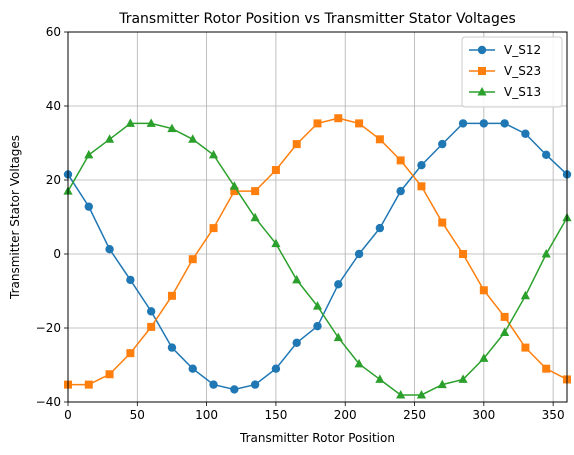  What do you see at coordinates (48, 402) in the screenshot?
I see `y-tick-label: −40` at bounding box center [48, 402].